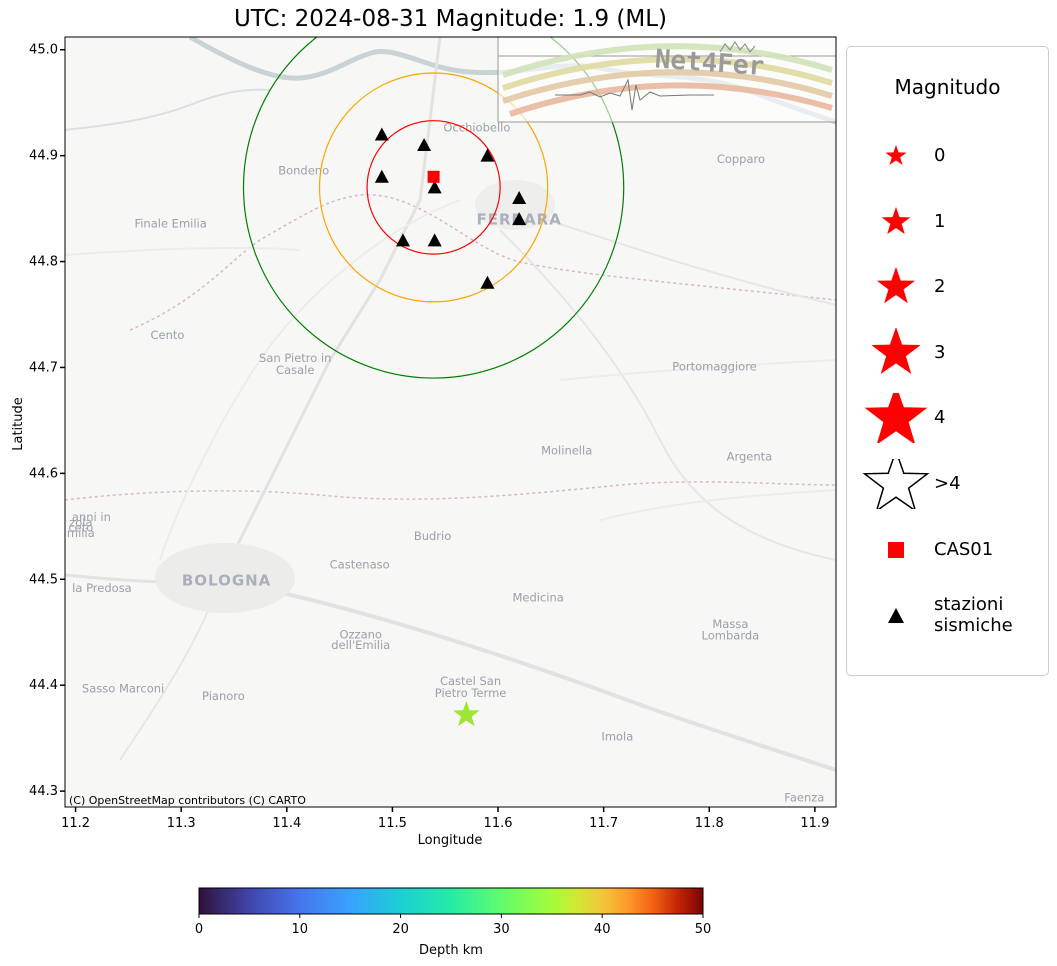 This screenshot has height=966, width=1057. Describe the element at coordinates (360, 645) in the screenshot. I see `place-label: dell'Emilia` at that location.